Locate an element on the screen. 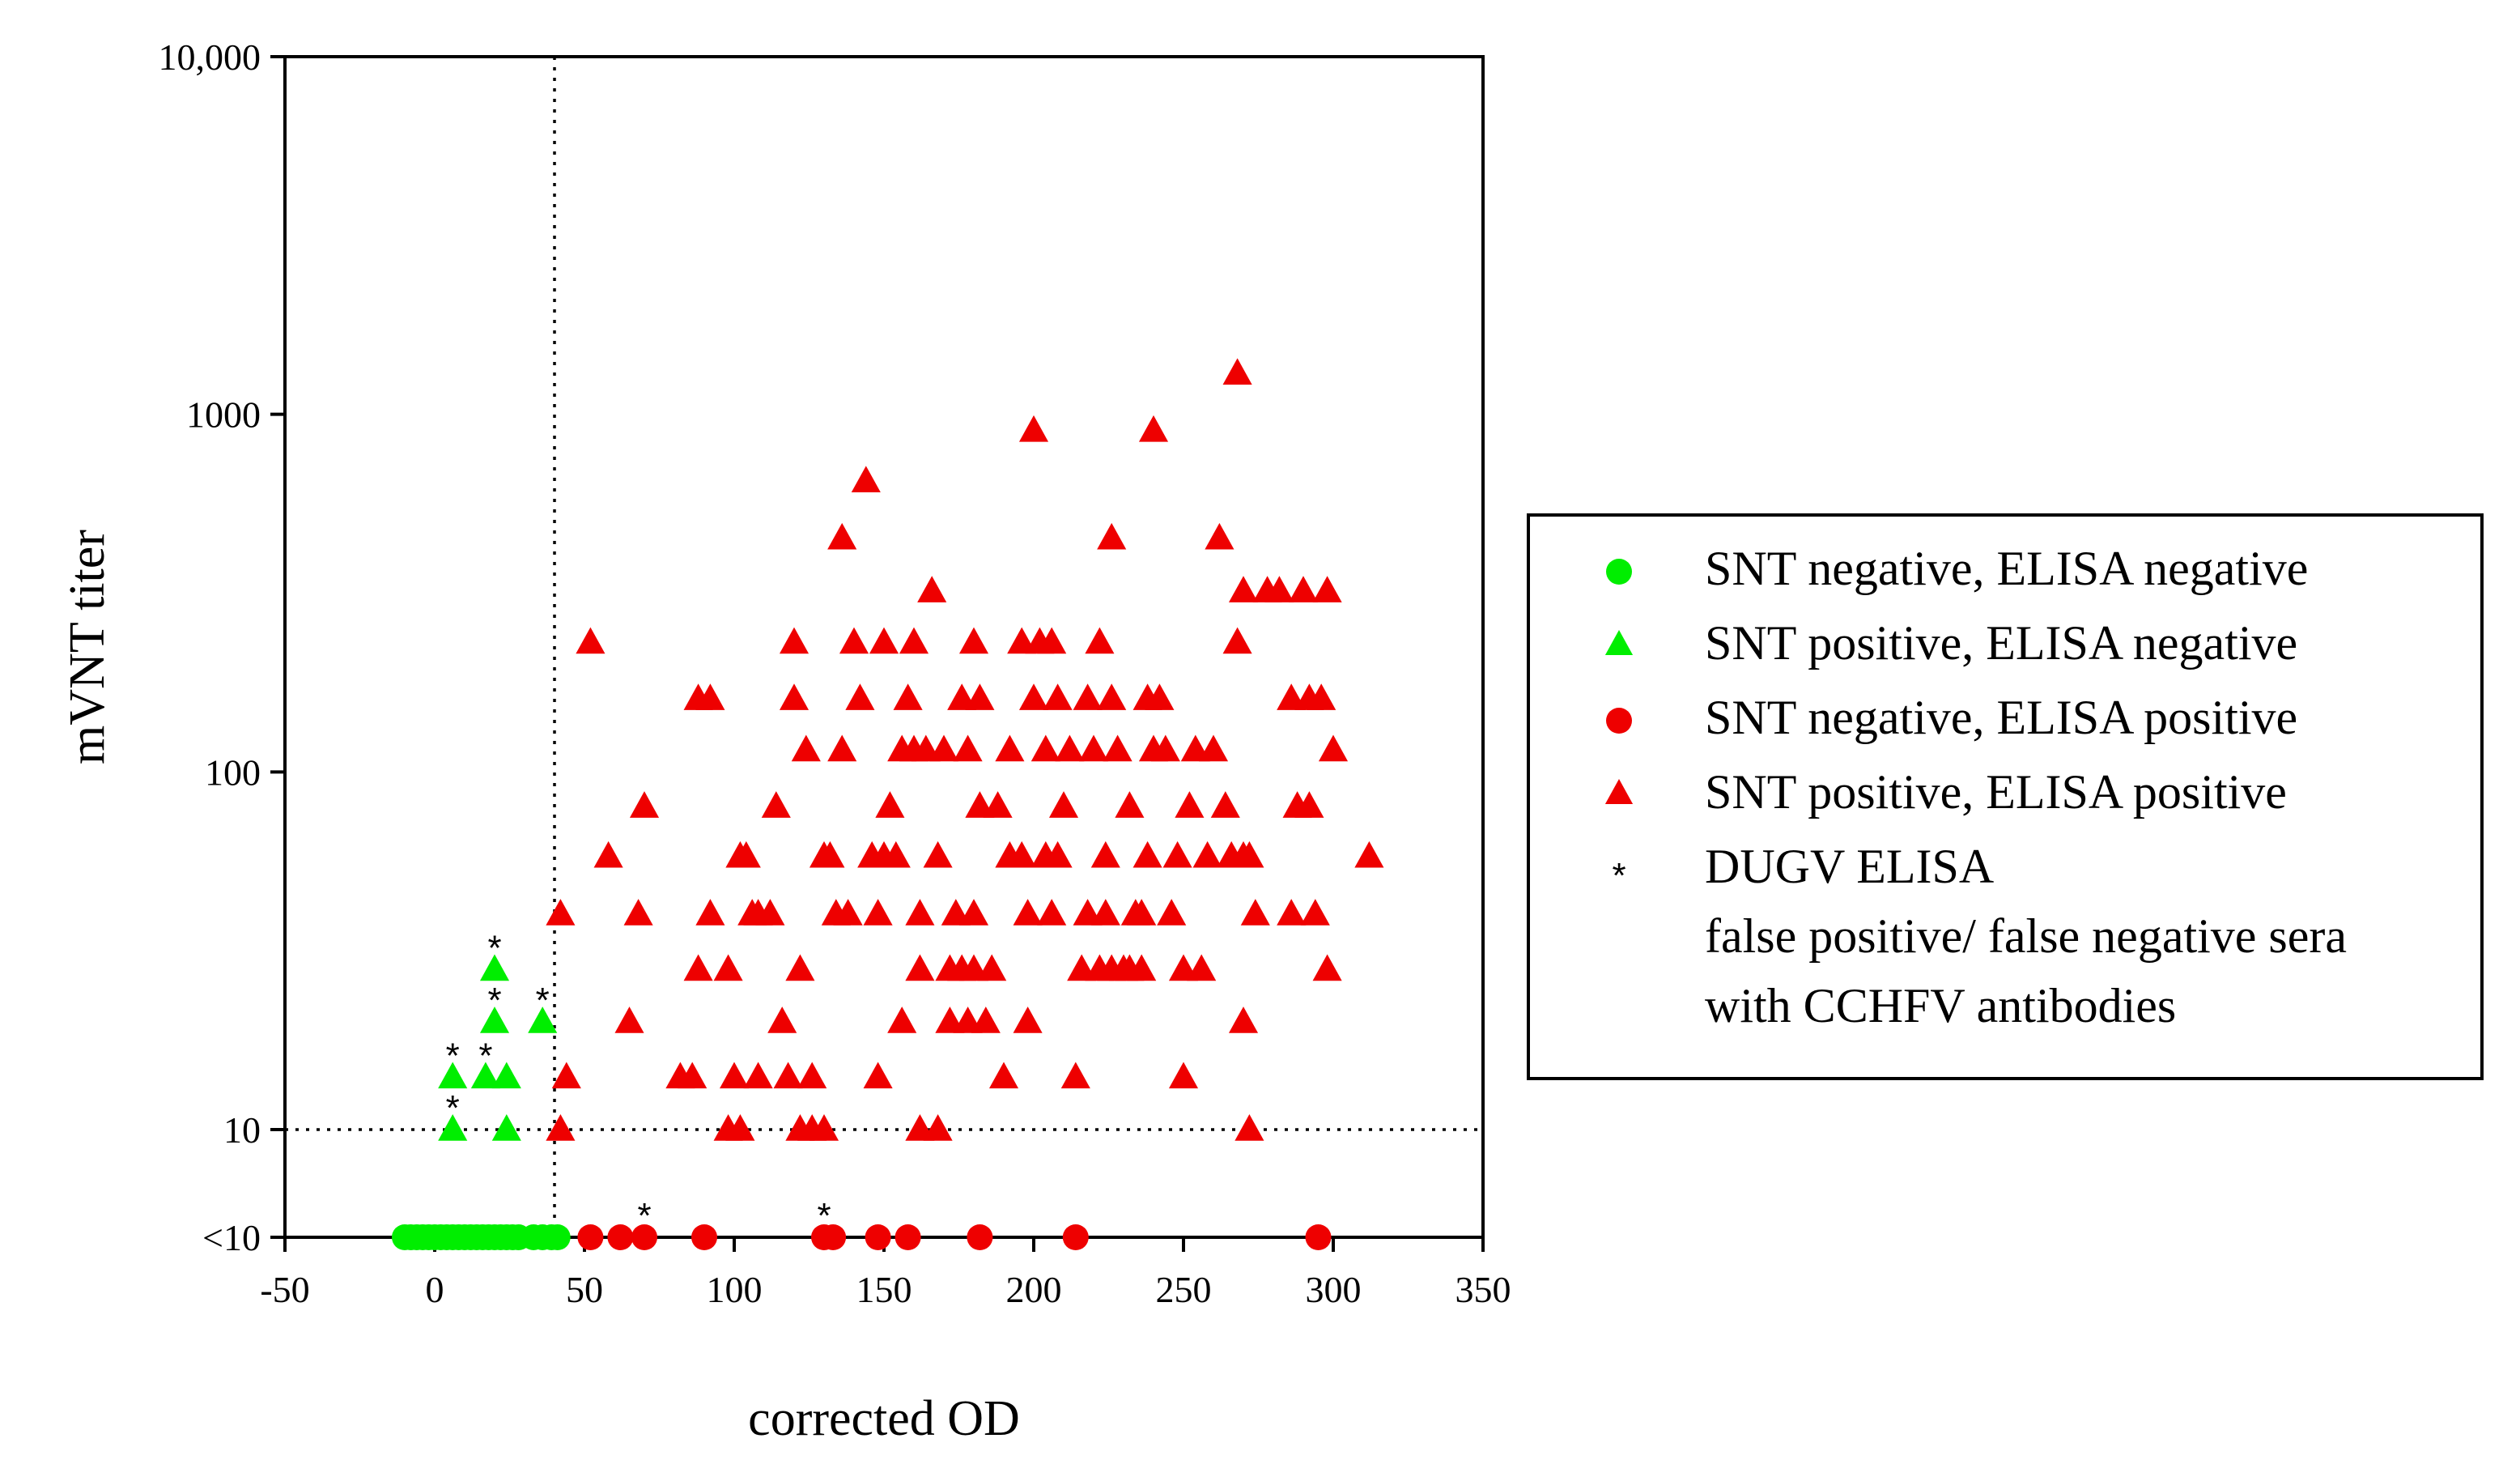 This screenshot has height=1464, width=2520. legend-label: false positive/ false negative sera is located at coordinates (2026, 936).